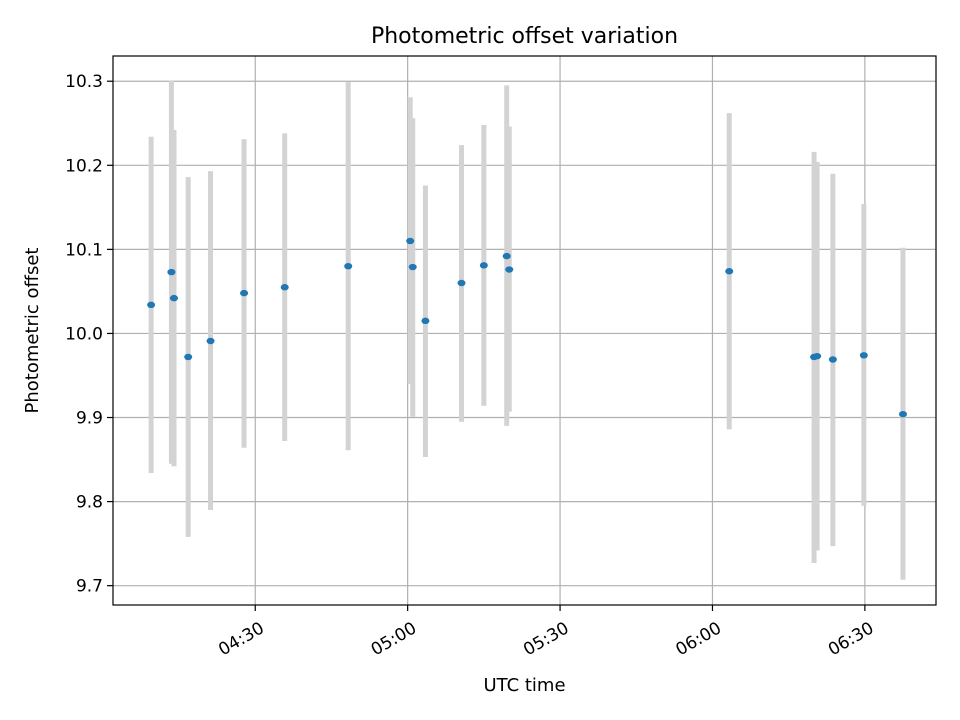  What do you see at coordinates (84, 166) in the screenshot?
I see `y-tick-label: 10.2` at bounding box center [84, 166].